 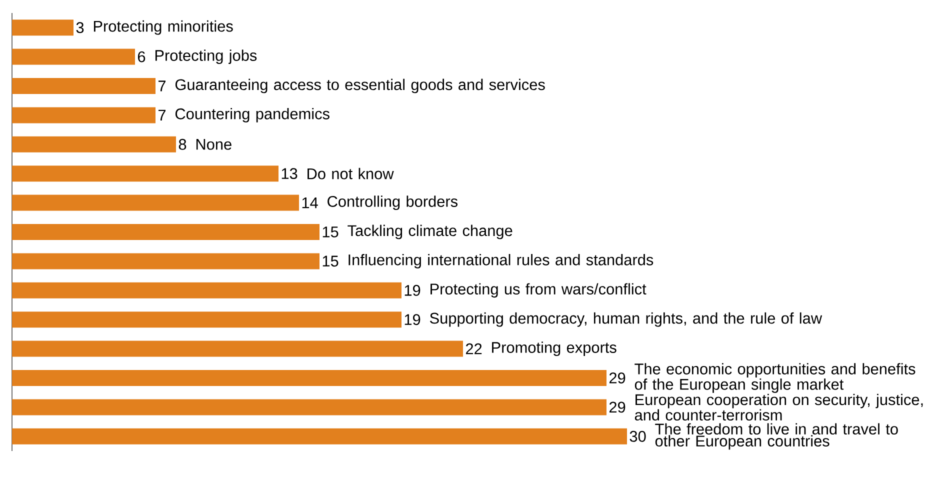 What do you see at coordinates (501, 261) in the screenshot?
I see `y-tick-label: Influencing international rules and standards` at bounding box center [501, 261].